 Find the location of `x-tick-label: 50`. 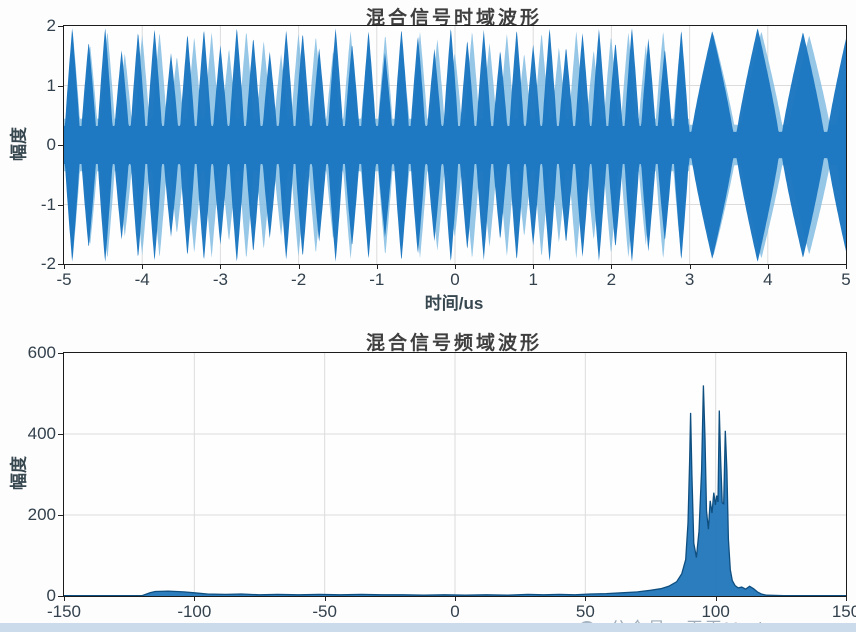

x-tick-label: 50 is located at coordinates (585, 611).